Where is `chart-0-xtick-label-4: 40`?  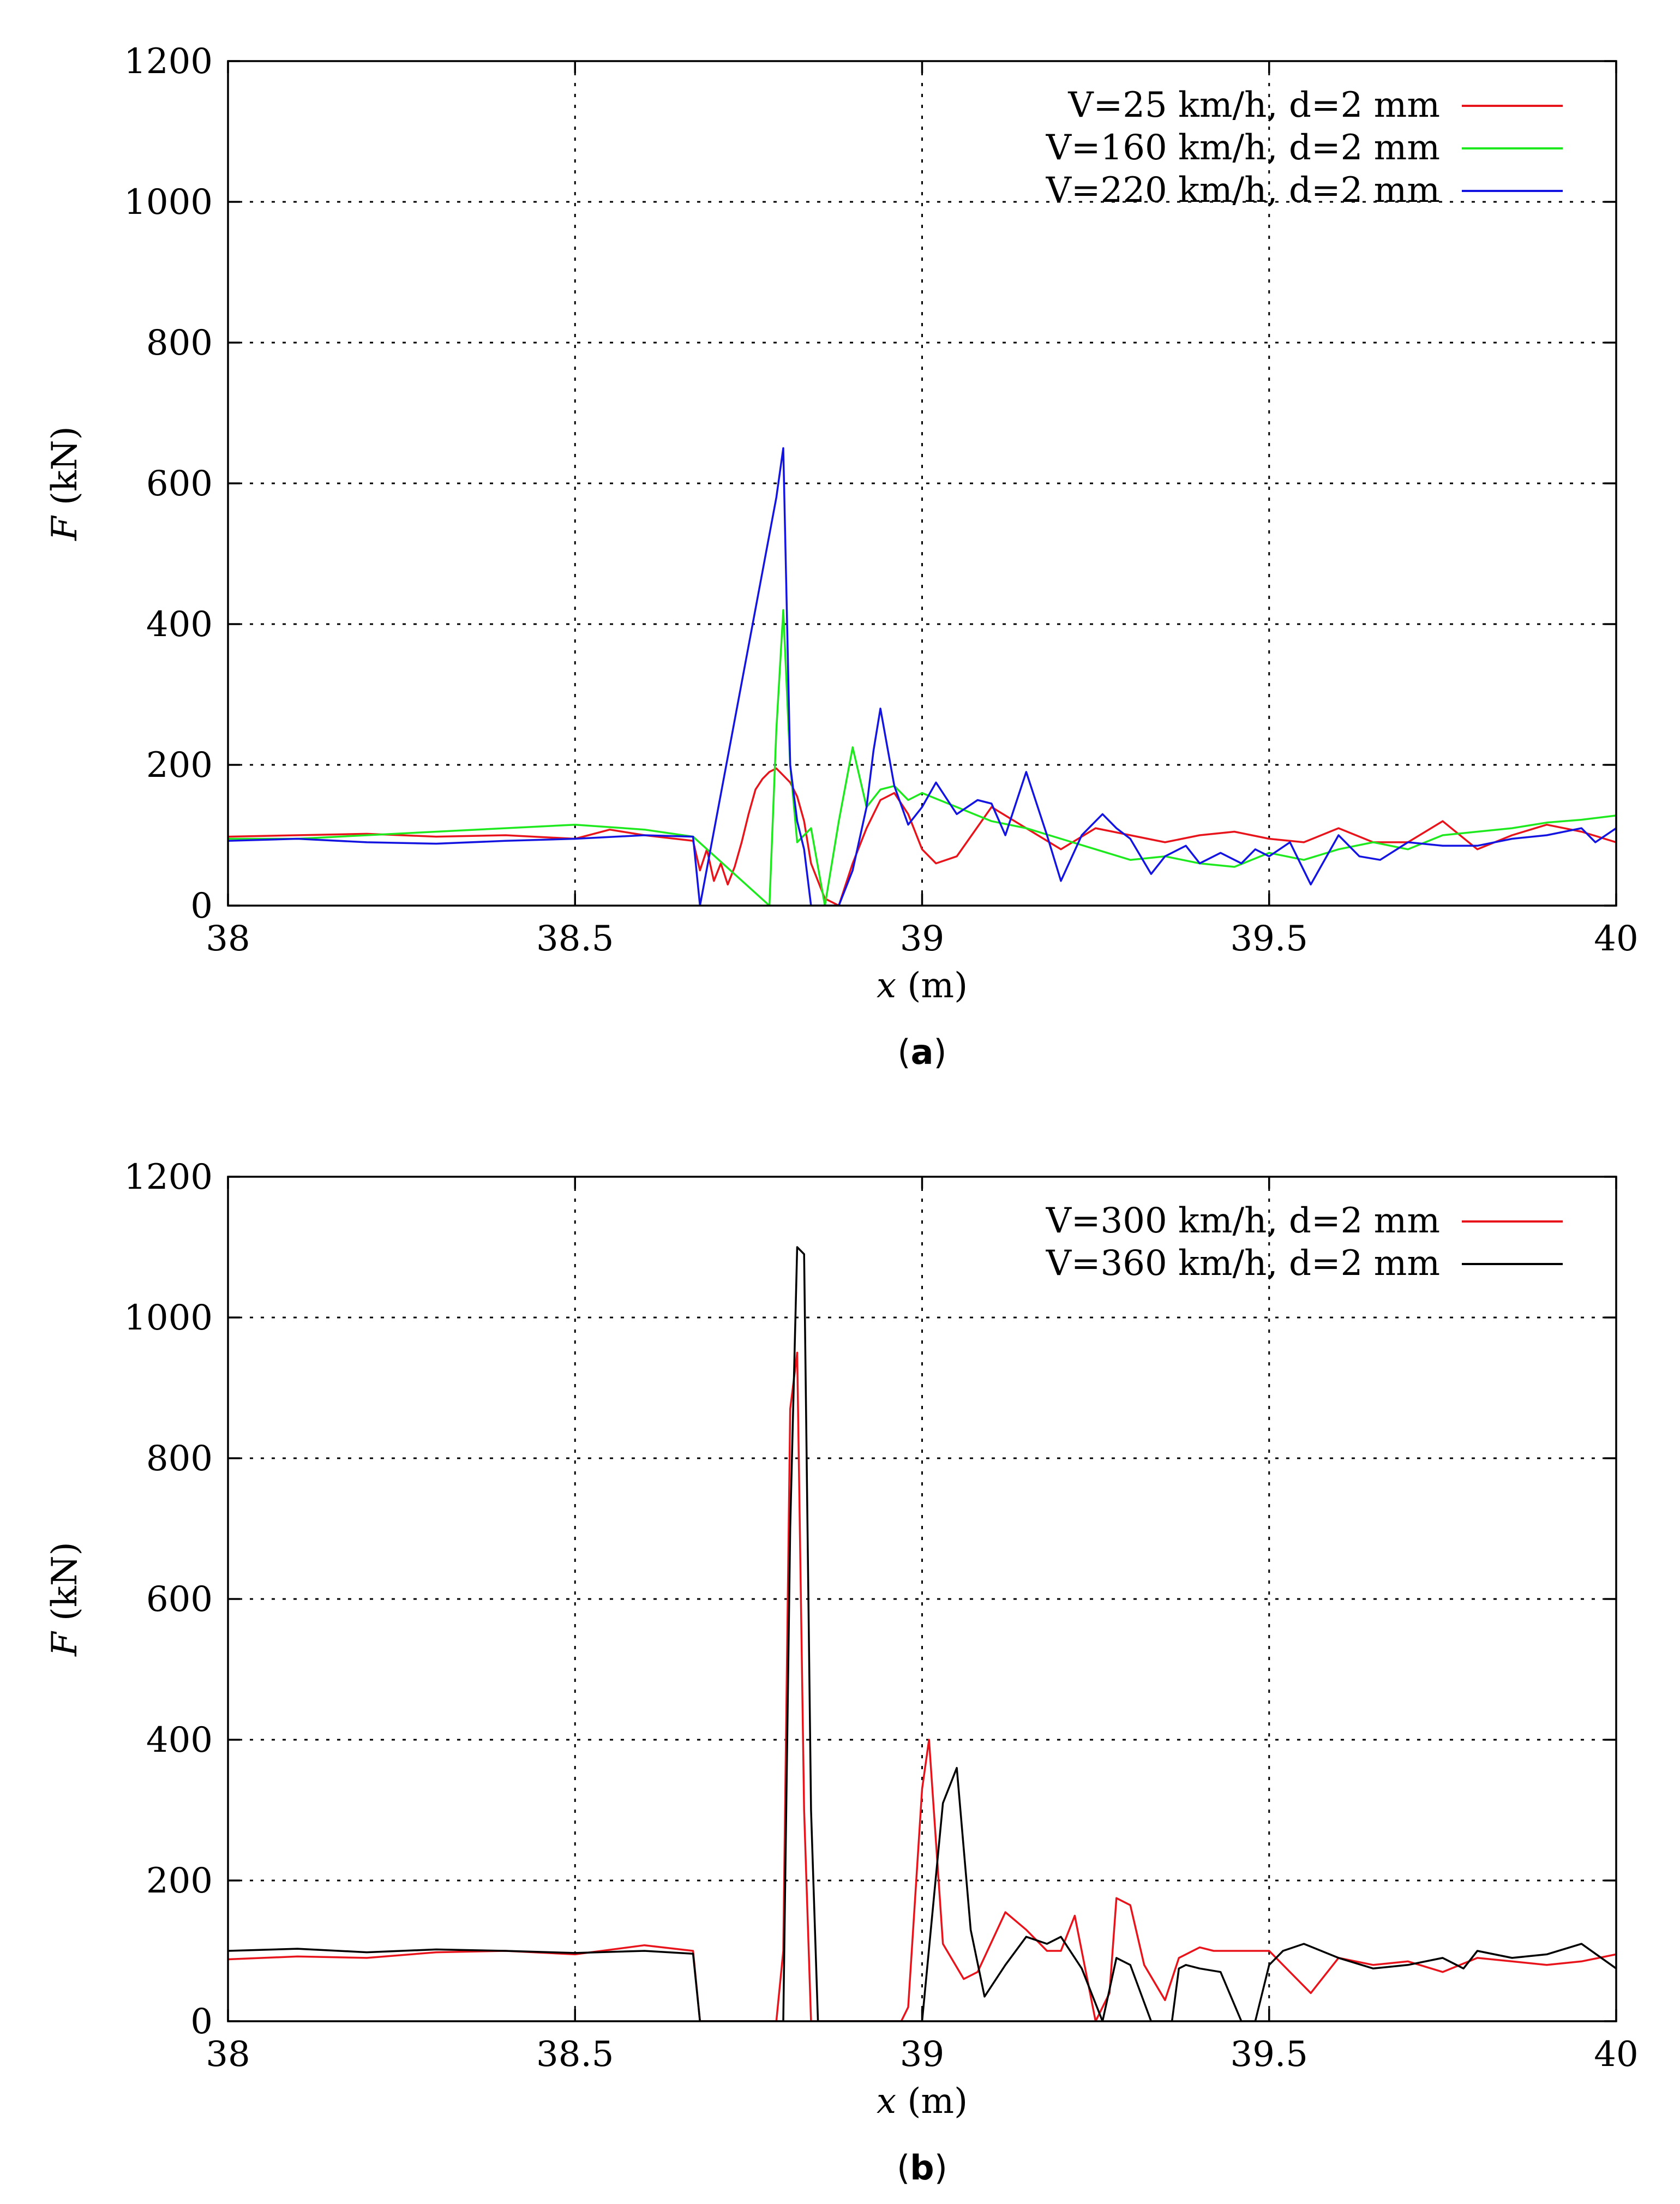 chart-0-xtick-label-4: 40 is located at coordinates (1616, 939).